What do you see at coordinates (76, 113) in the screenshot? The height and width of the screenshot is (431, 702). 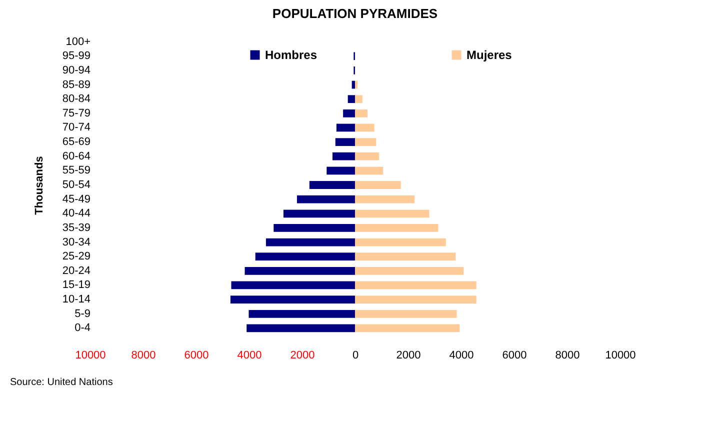 I see `y-tick-label: 75-79` at bounding box center [76, 113].